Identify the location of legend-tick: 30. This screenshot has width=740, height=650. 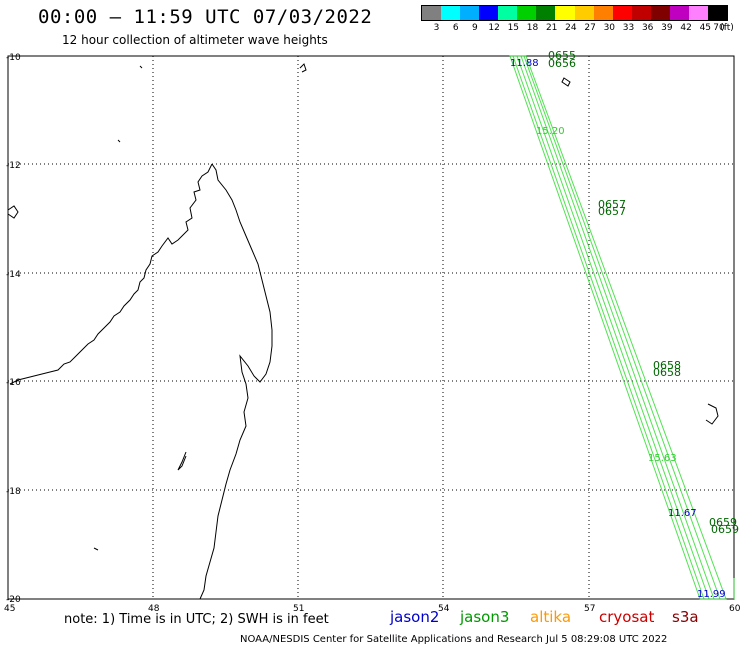
(609, 28).